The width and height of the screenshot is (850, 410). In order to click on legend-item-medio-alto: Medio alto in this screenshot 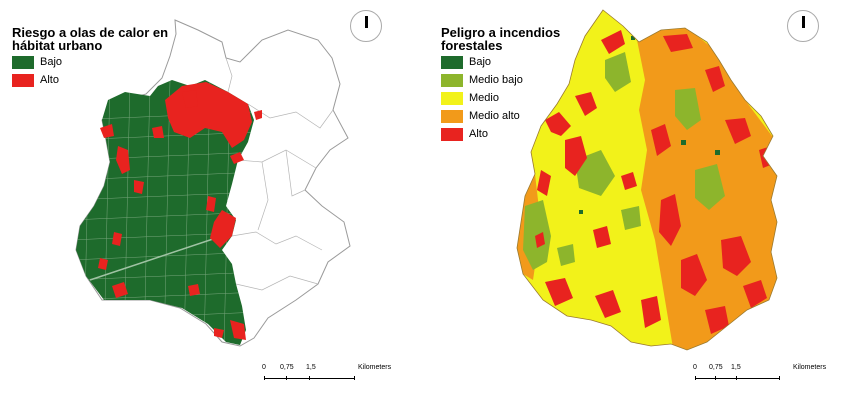, I will do `click(482, 116)`.